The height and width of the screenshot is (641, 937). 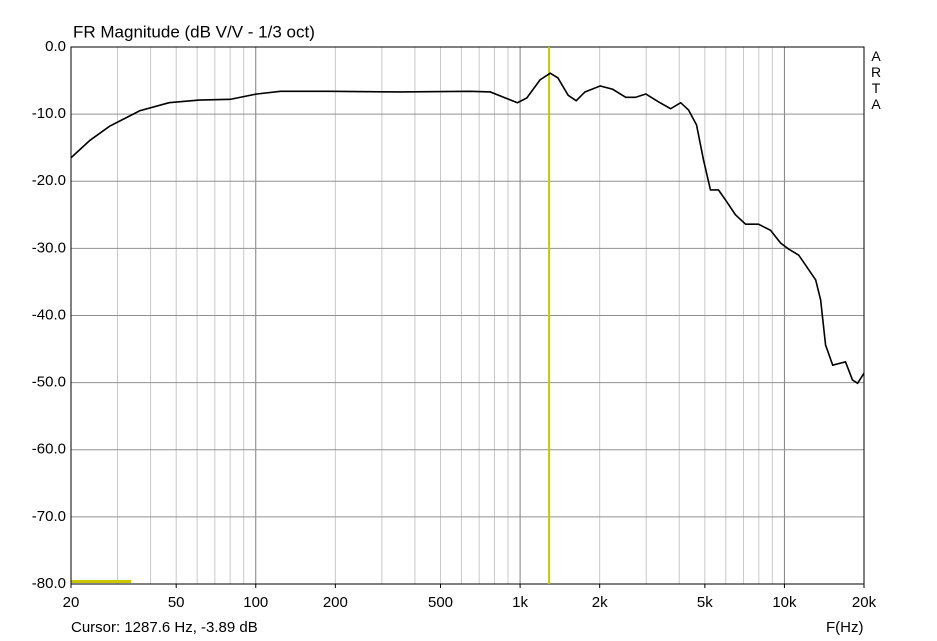 I want to click on x-tick-label: 2k, so click(x=600, y=602).